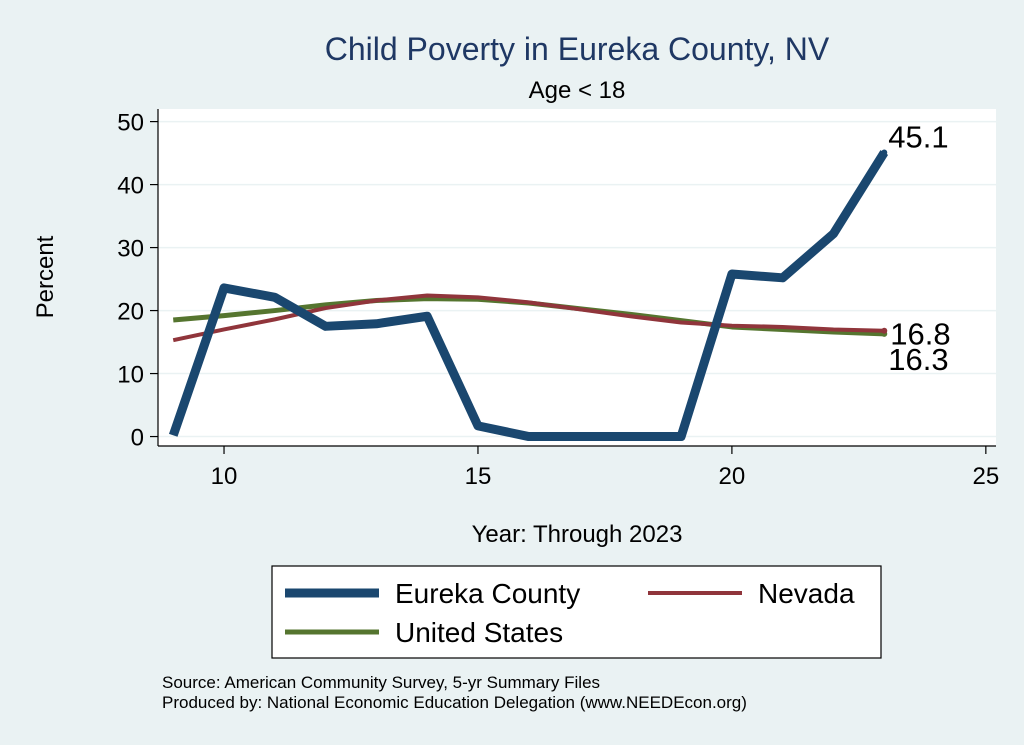  Describe the element at coordinates (806, 593) in the screenshot. I see `legend-label-nevada: Nevada` at that location.